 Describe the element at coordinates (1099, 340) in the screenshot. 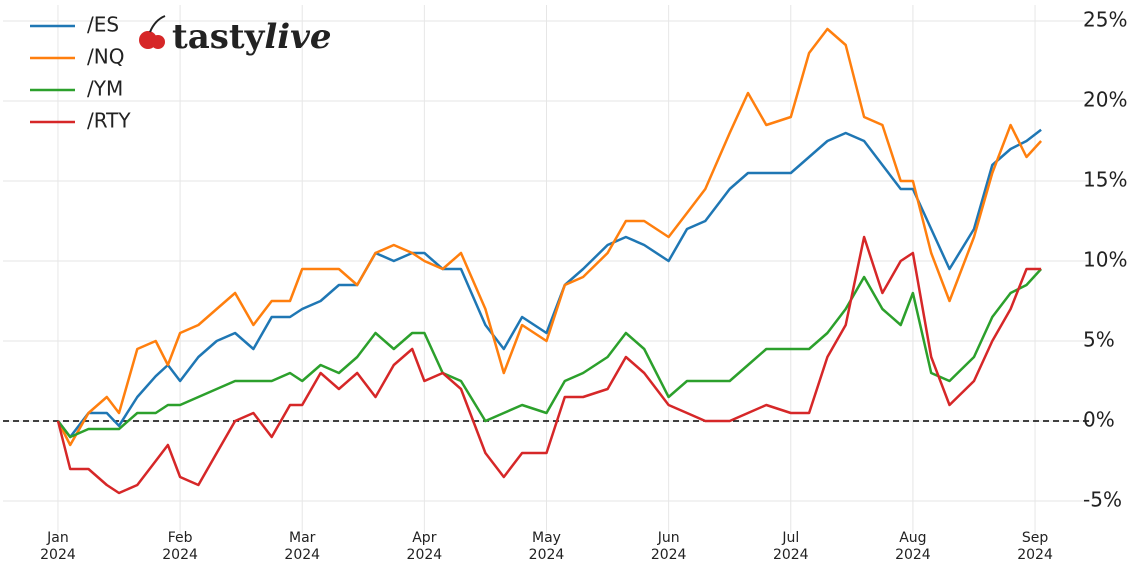

I see `y-tick-label: 5%` at that location.